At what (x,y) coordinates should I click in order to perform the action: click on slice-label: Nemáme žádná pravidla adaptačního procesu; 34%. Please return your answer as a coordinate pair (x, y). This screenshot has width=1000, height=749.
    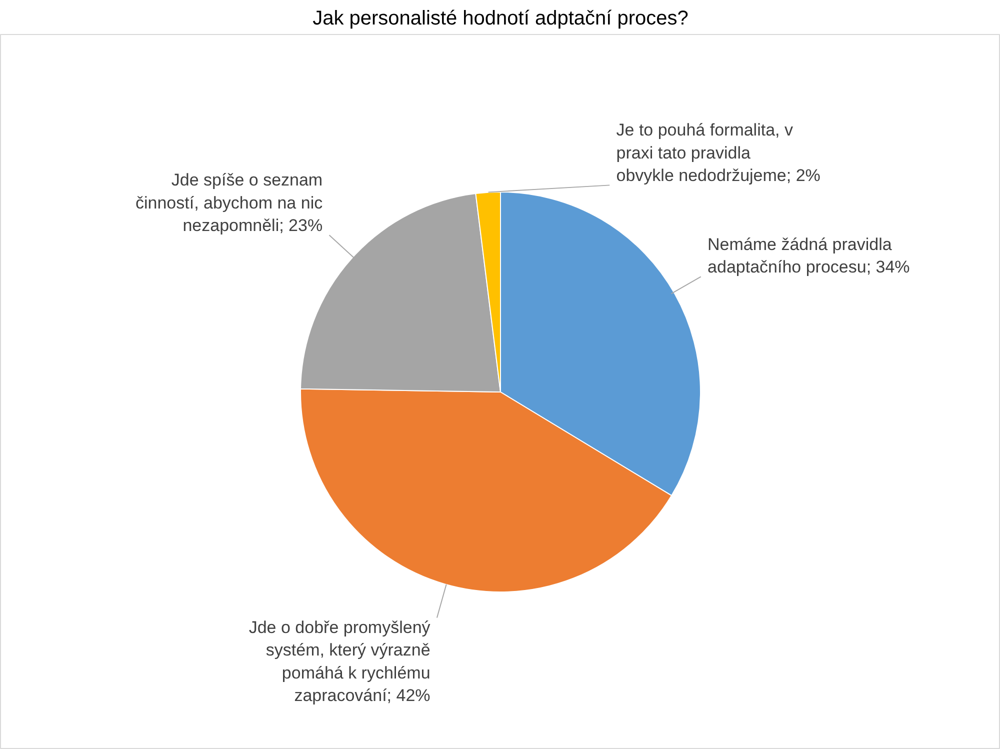
    Looking at the image, I should click on (809, 255).